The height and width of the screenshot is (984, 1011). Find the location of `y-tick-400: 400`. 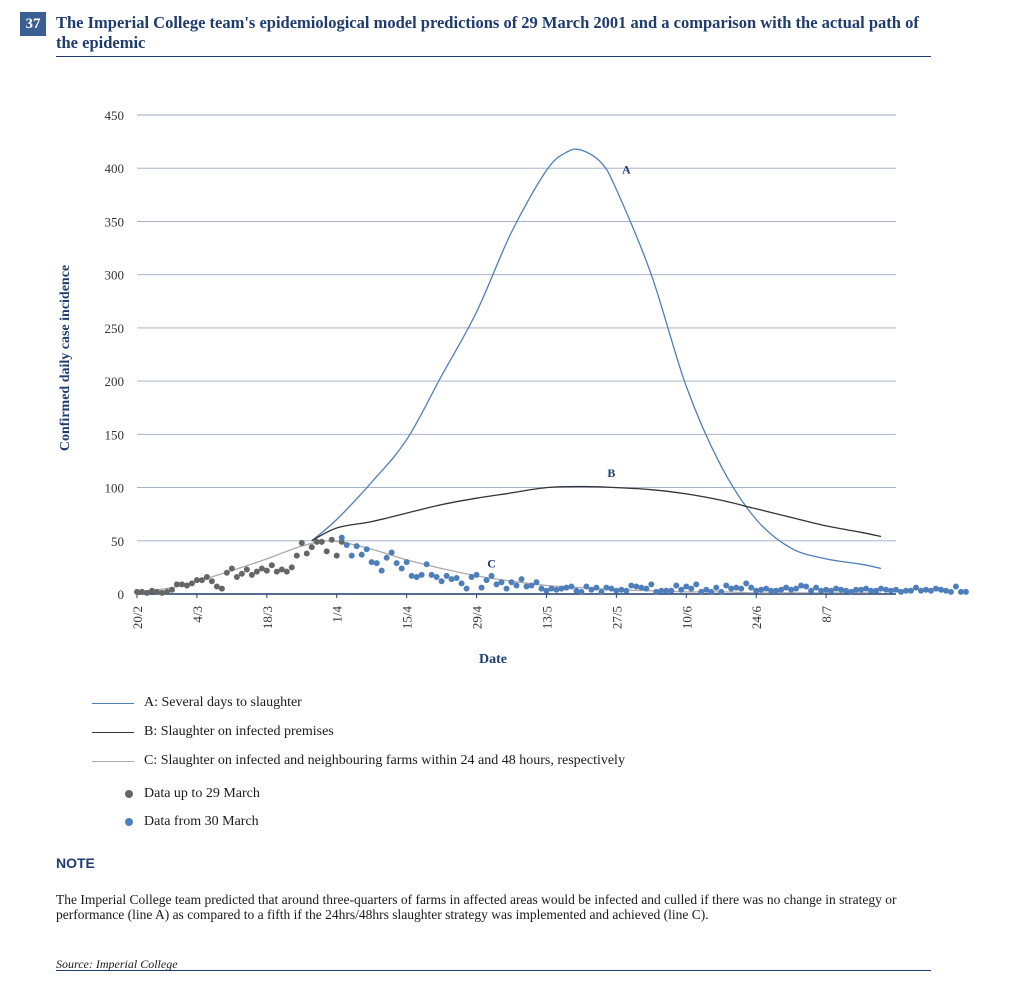

y-tick-400: 400 is located at coordinates (115, 168).